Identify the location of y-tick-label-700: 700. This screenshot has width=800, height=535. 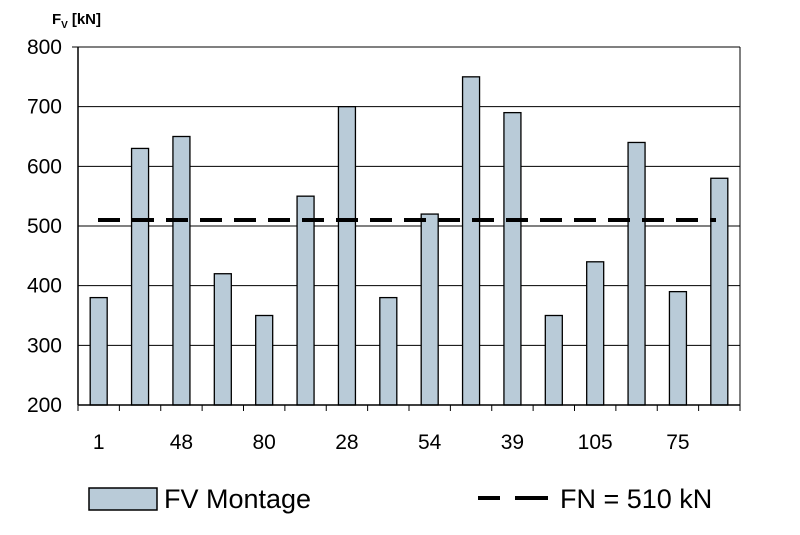
(44, 107).